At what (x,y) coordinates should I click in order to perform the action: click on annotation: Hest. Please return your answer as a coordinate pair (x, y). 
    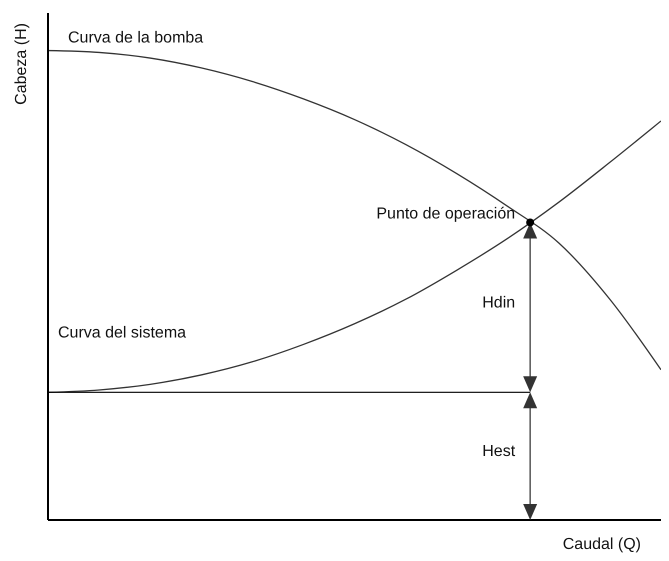
    Looking at the image, I should click on (499, 451).